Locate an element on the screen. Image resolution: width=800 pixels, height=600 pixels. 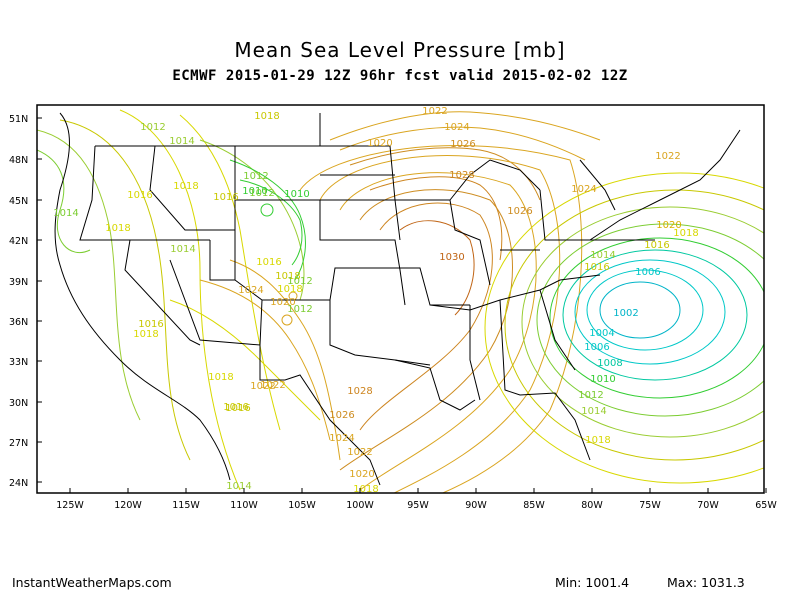
lon-tick-label: 120W is located at coordinates (128, 505).